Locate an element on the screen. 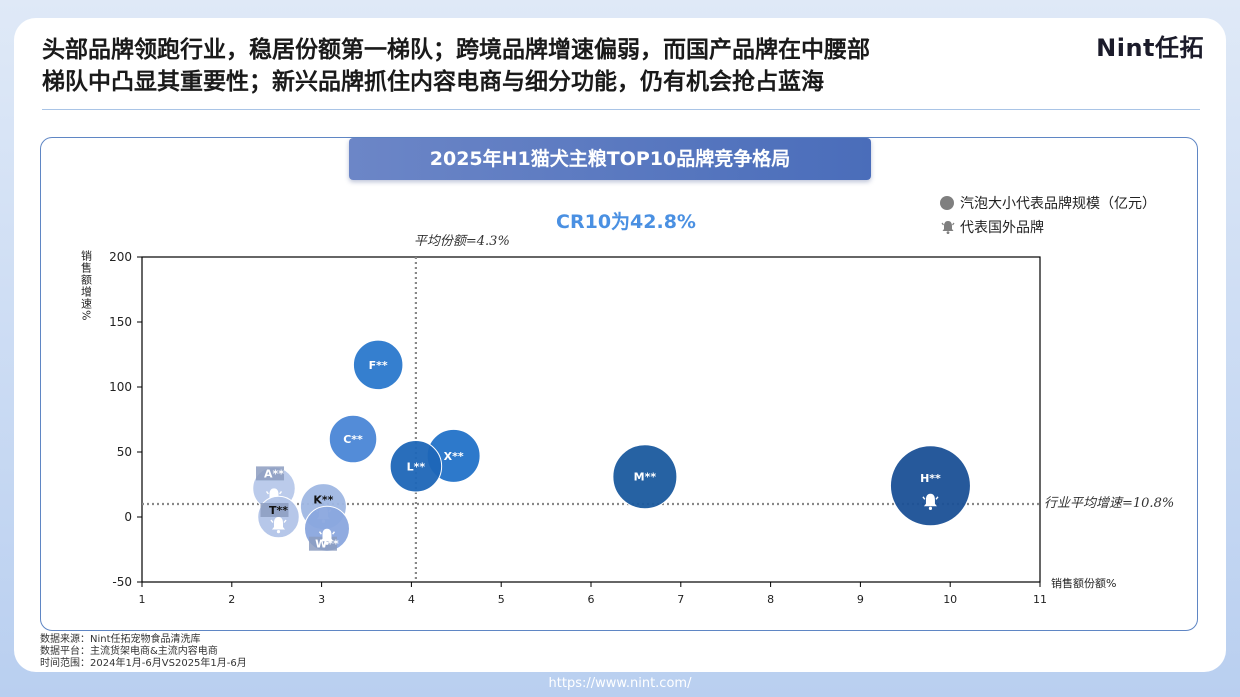 This screenshot has height=697, width=1240. x-tick-label: 6 is located at coordinates (591, 599).